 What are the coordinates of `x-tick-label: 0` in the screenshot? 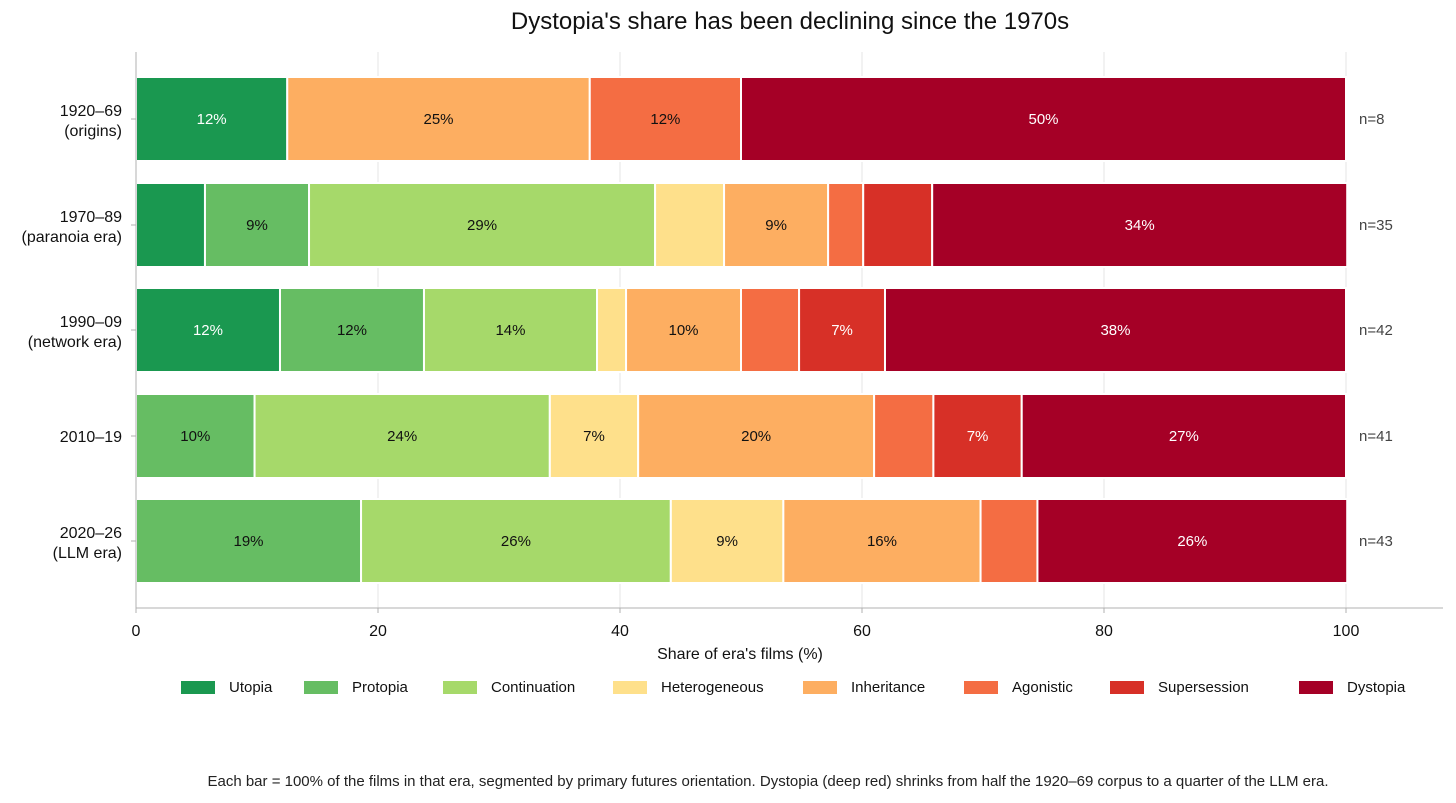 It's located at (136, 631).